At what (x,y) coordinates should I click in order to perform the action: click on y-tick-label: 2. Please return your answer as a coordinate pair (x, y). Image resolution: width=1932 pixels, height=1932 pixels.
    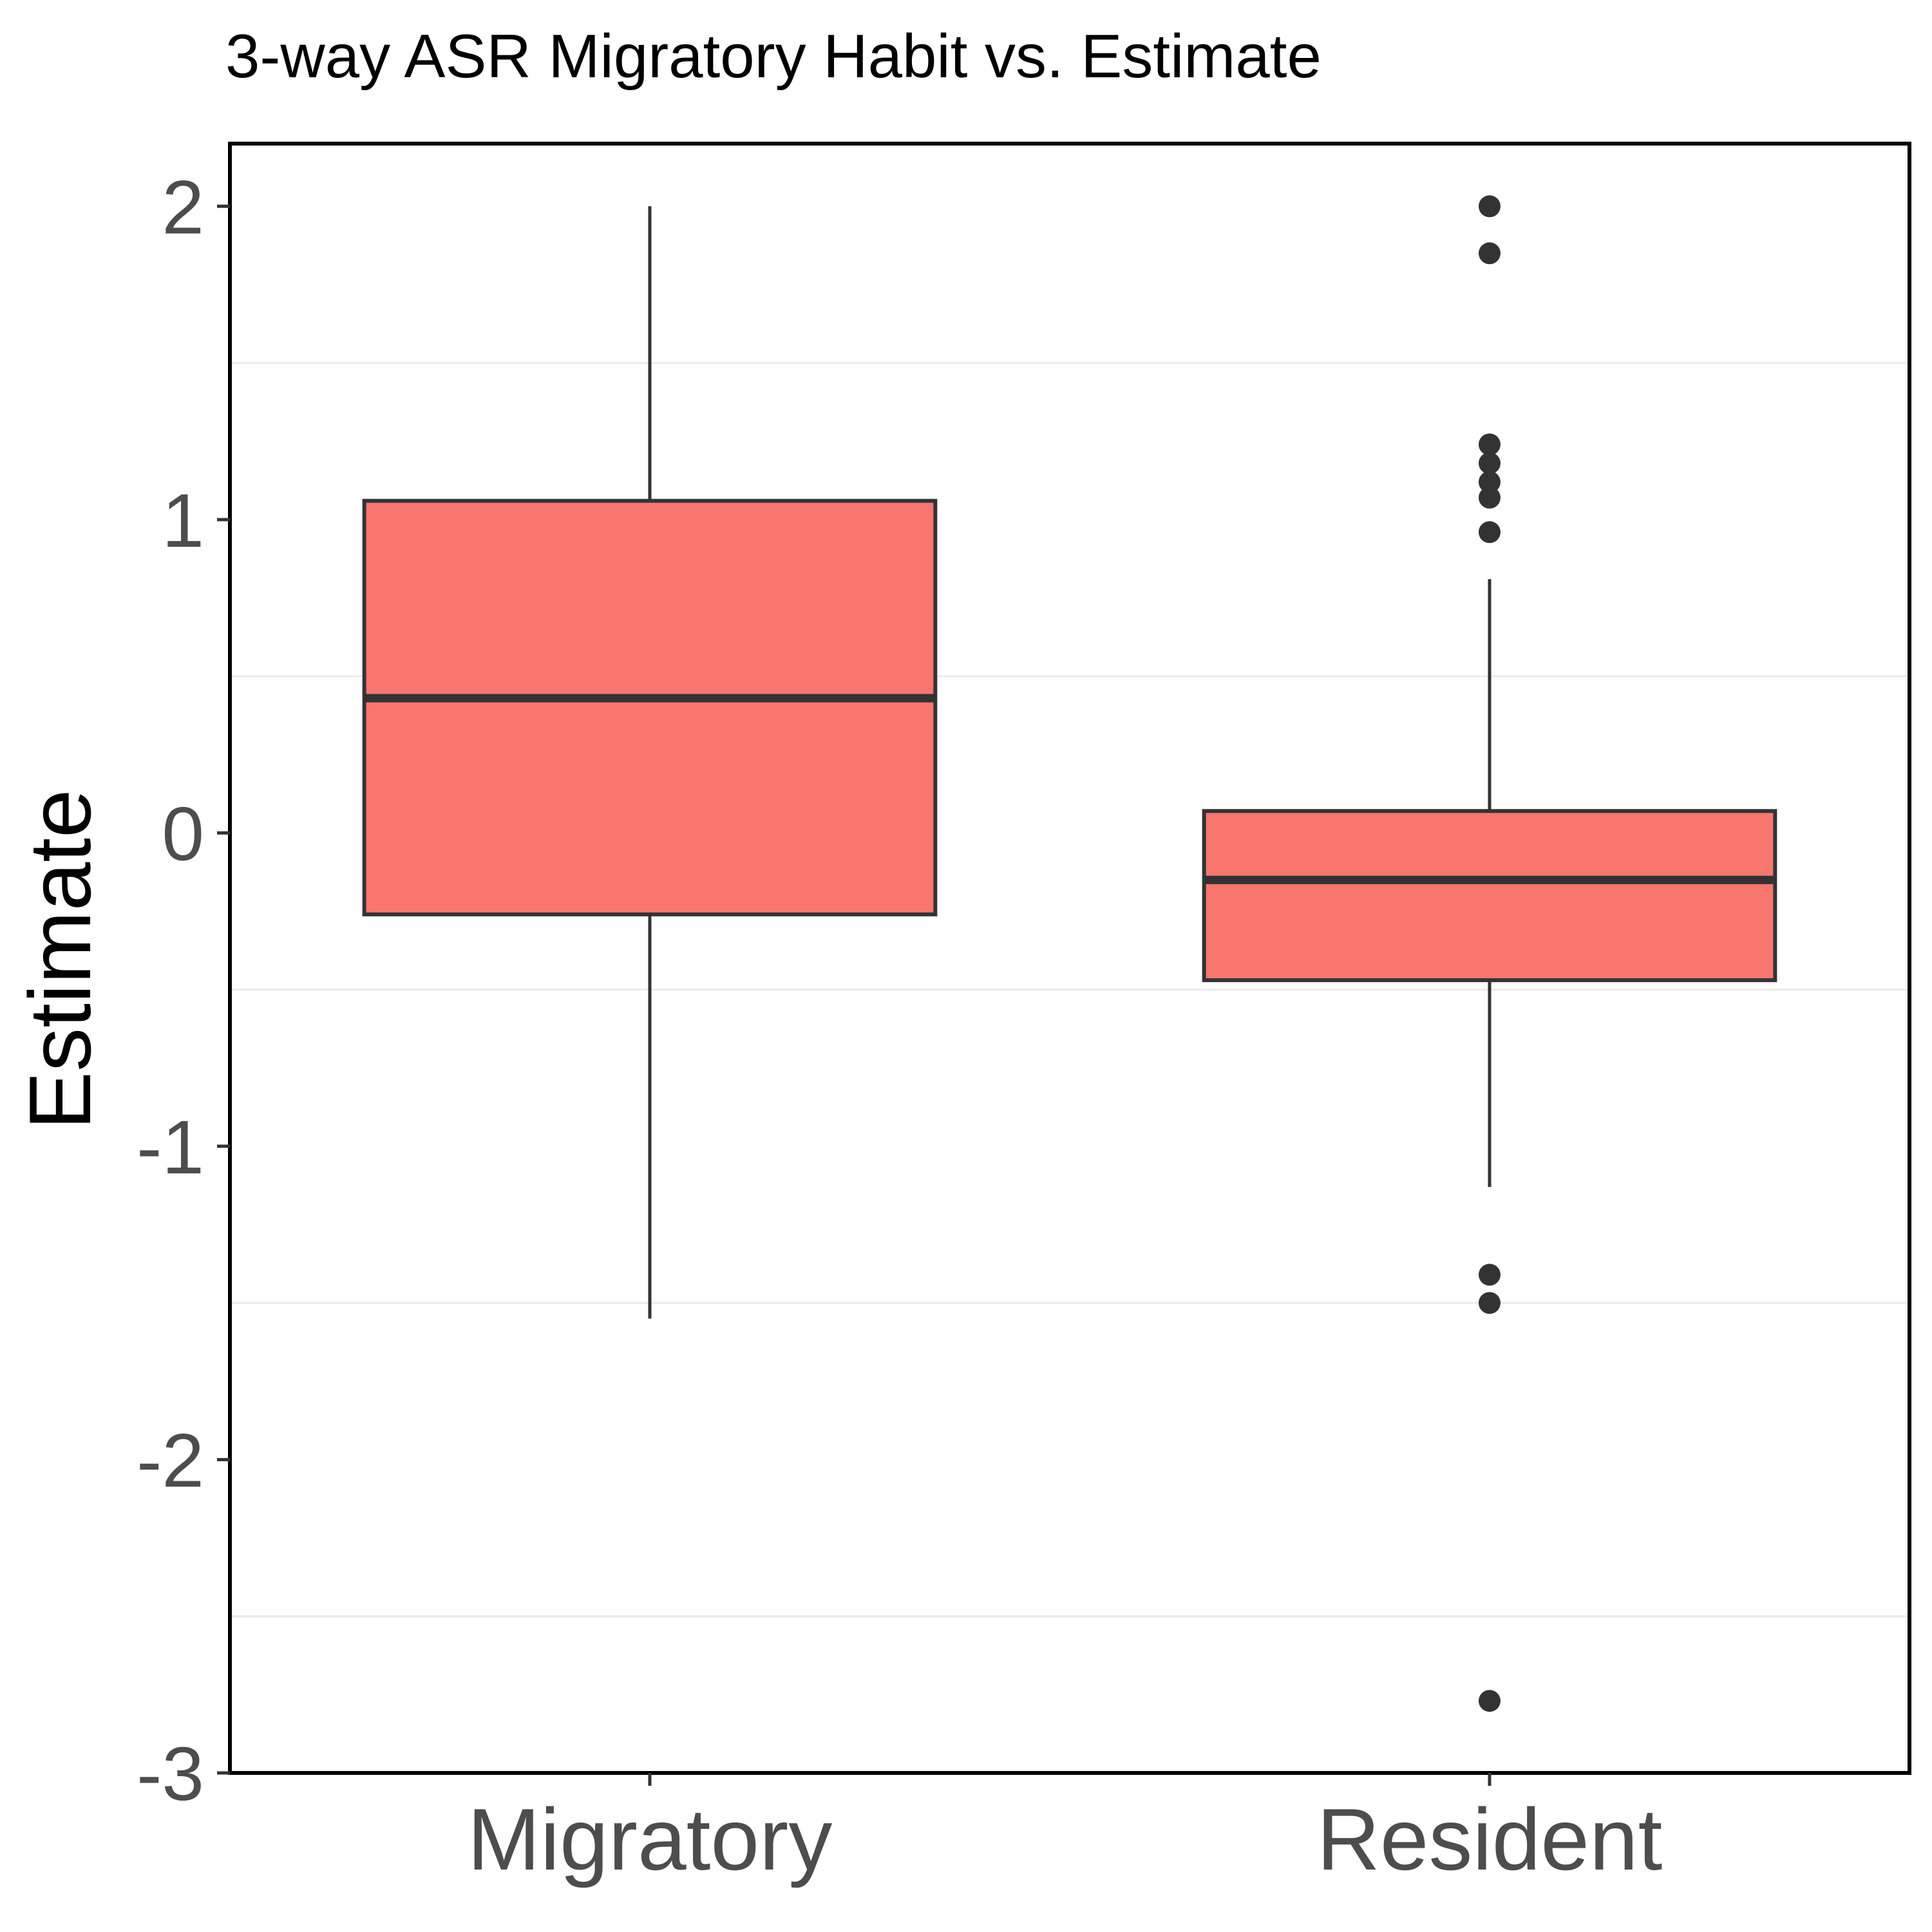
    Looking at the image, I should click on (183, 207).